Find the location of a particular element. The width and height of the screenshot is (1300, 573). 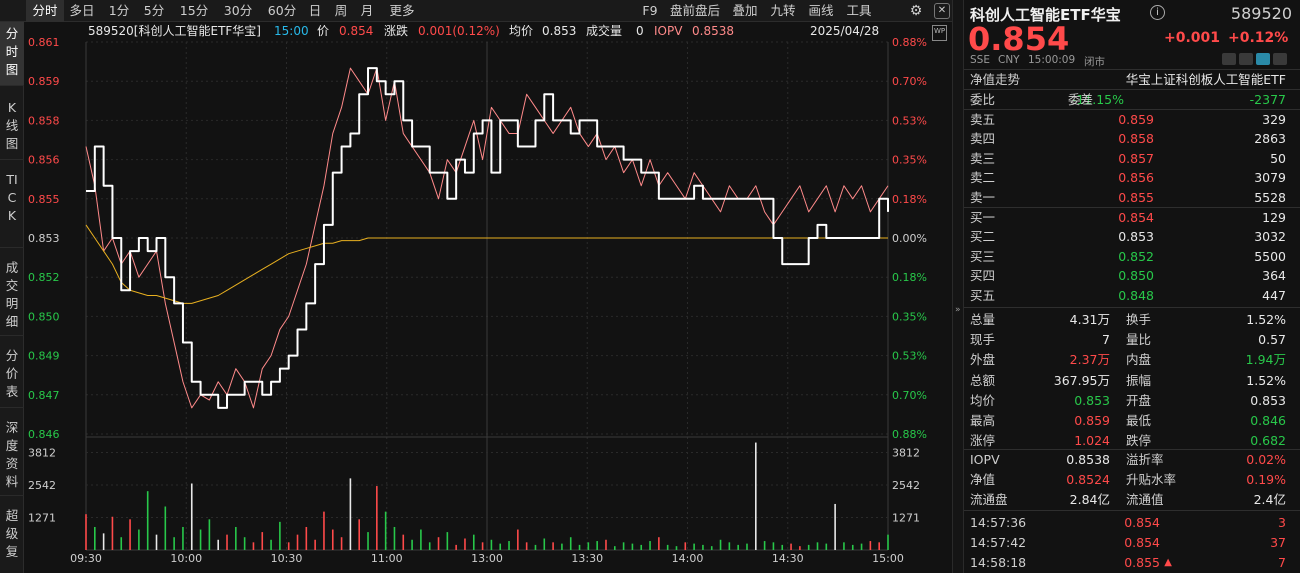

tools-button: 工具 is located at coordinates (859, 10).